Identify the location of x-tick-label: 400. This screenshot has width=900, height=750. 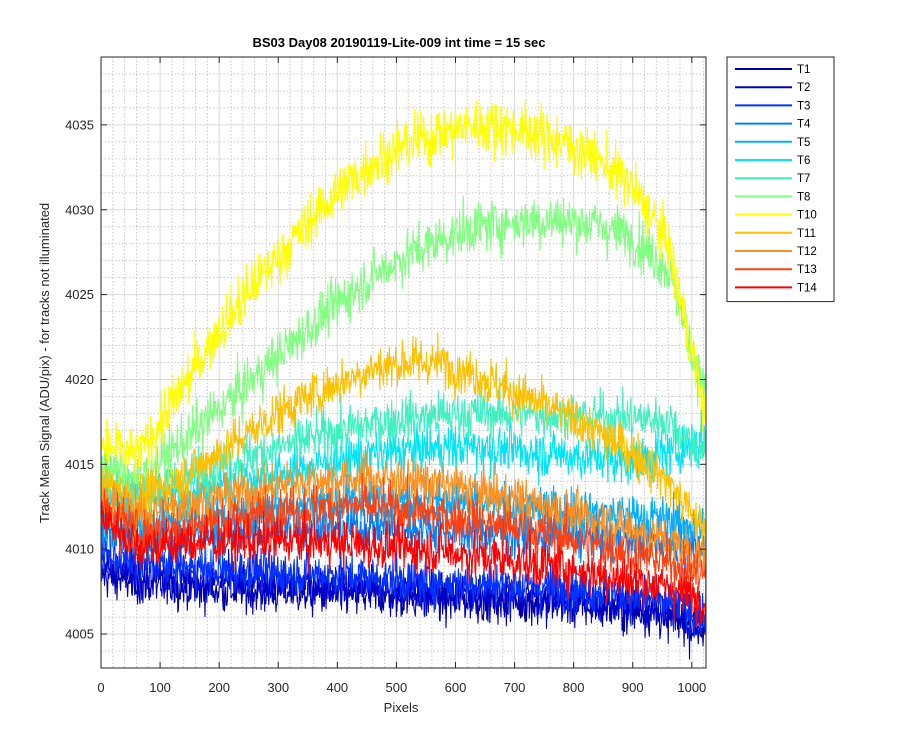
(337, 687).